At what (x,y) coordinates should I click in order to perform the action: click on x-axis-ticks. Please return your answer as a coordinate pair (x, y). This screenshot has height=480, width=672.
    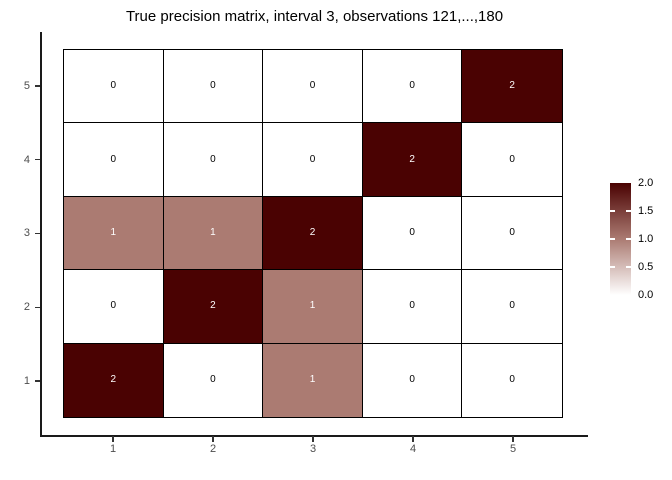
    Looking at the image, I should click on (313, 439).